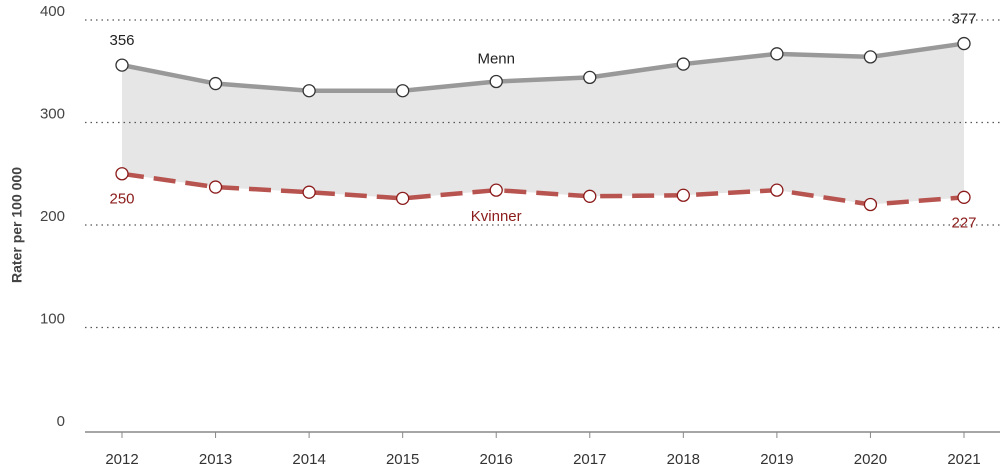  Describe the element at coordinates (215, 459) in the screenshot. I see `x-tick-label: 2013` at that location.